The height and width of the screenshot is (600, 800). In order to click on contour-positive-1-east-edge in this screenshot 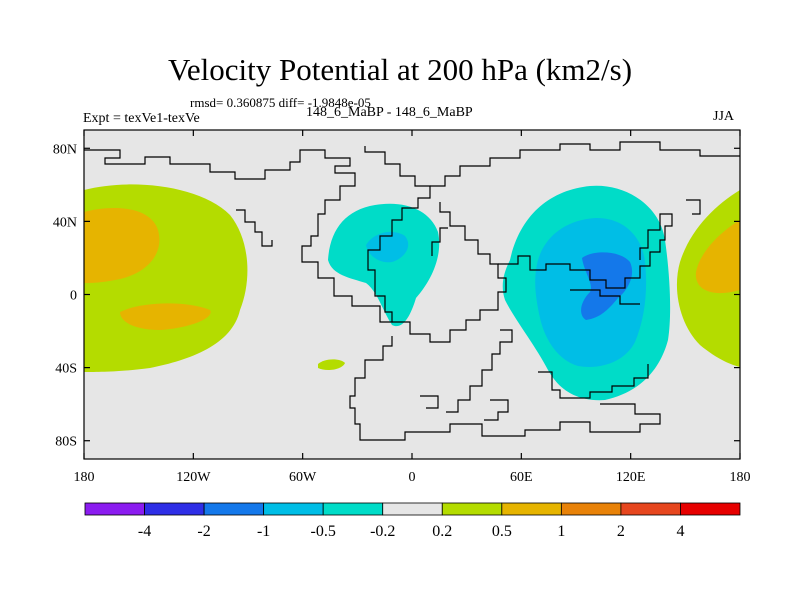, I will do `click(717, 257)`.